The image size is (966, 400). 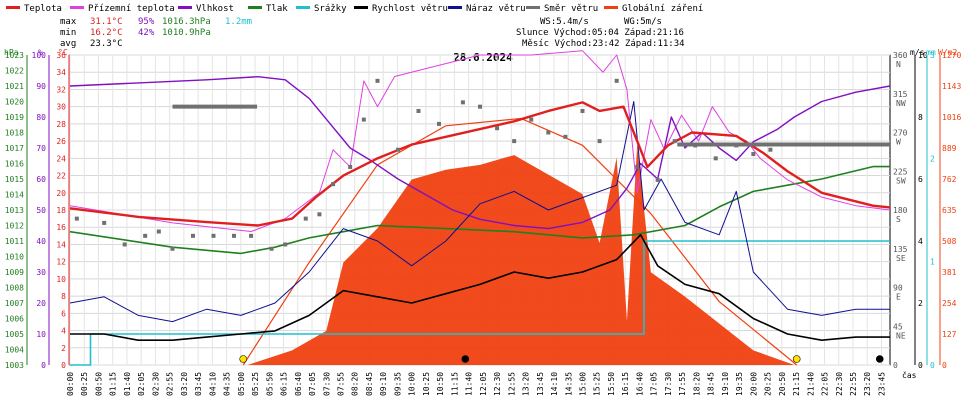 I want to click on tick-label: 180, so click(x=900, y=210).